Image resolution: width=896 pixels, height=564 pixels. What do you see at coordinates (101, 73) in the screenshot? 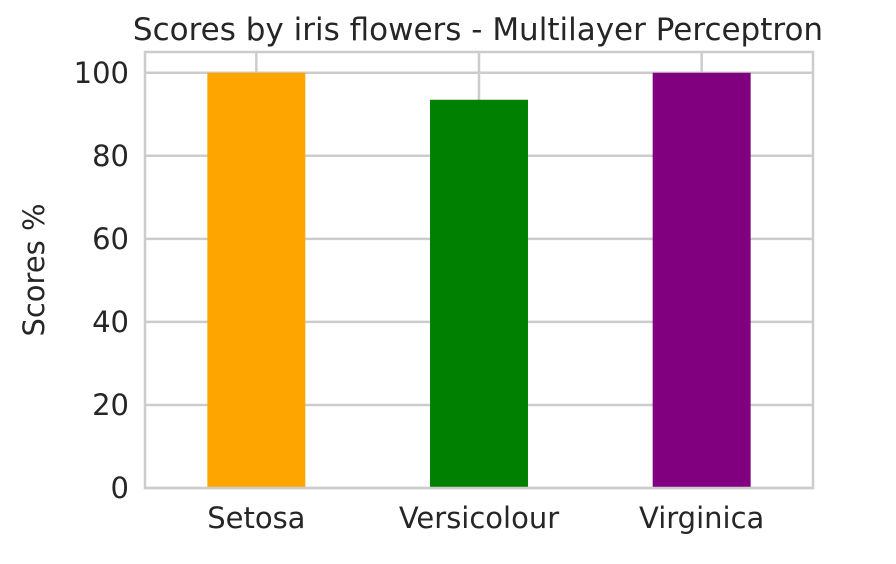
I see `y-tick-label: 100` at bounding box center [101, 73].